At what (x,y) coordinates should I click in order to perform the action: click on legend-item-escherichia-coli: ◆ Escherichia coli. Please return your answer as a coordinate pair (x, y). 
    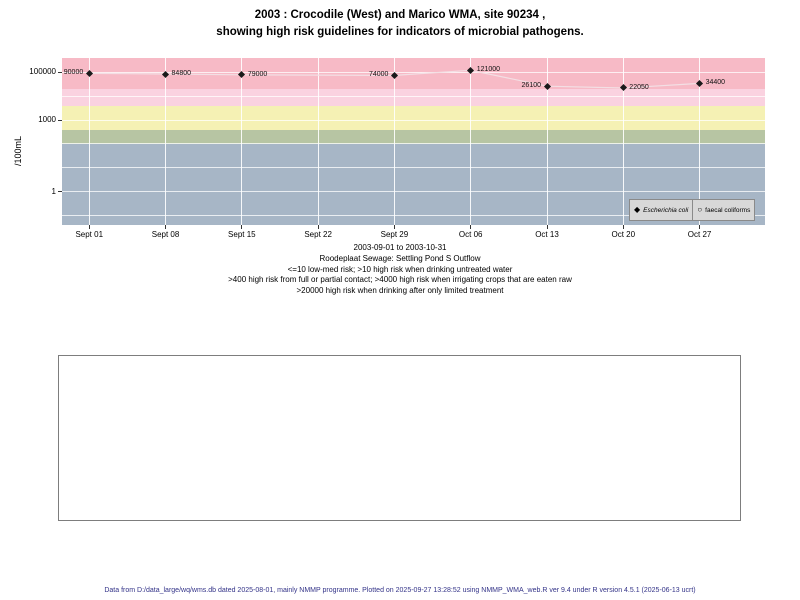
    Looking at the image, I should click on (661, 210).